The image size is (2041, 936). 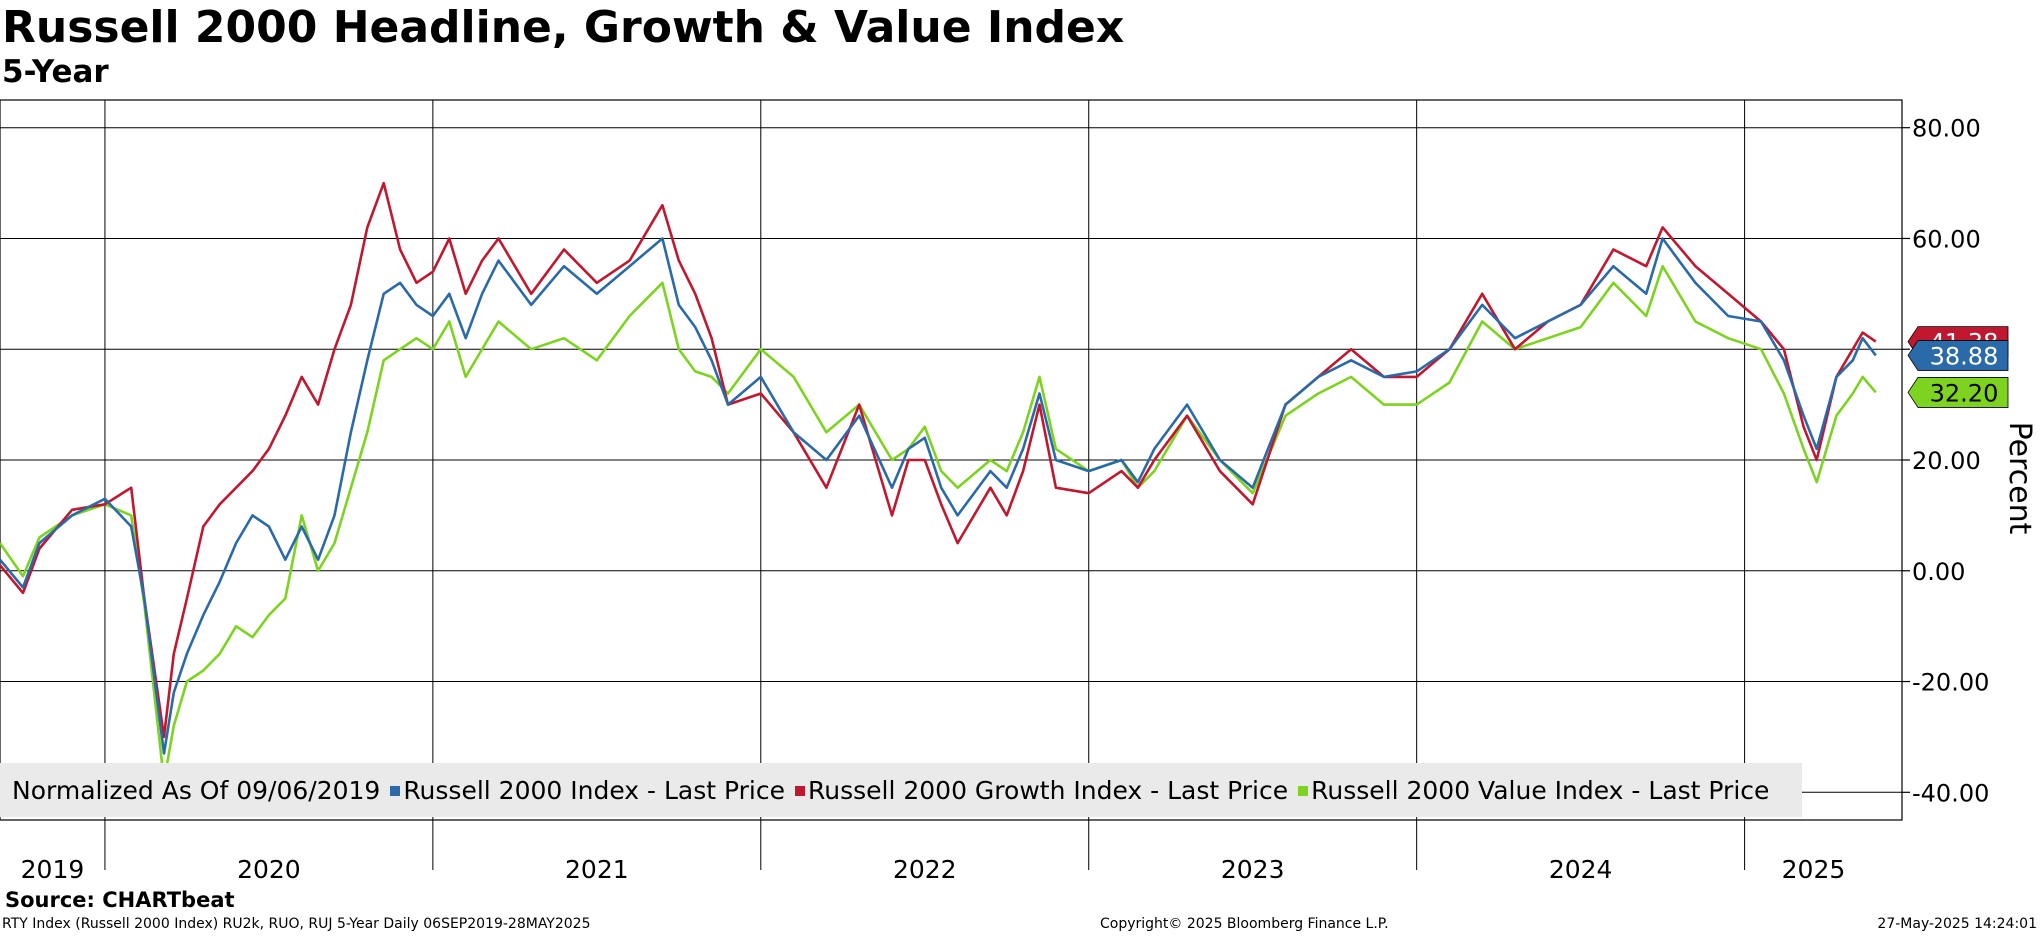 I want to click on x-tick-label: 2022, so click(x=925, y=869).